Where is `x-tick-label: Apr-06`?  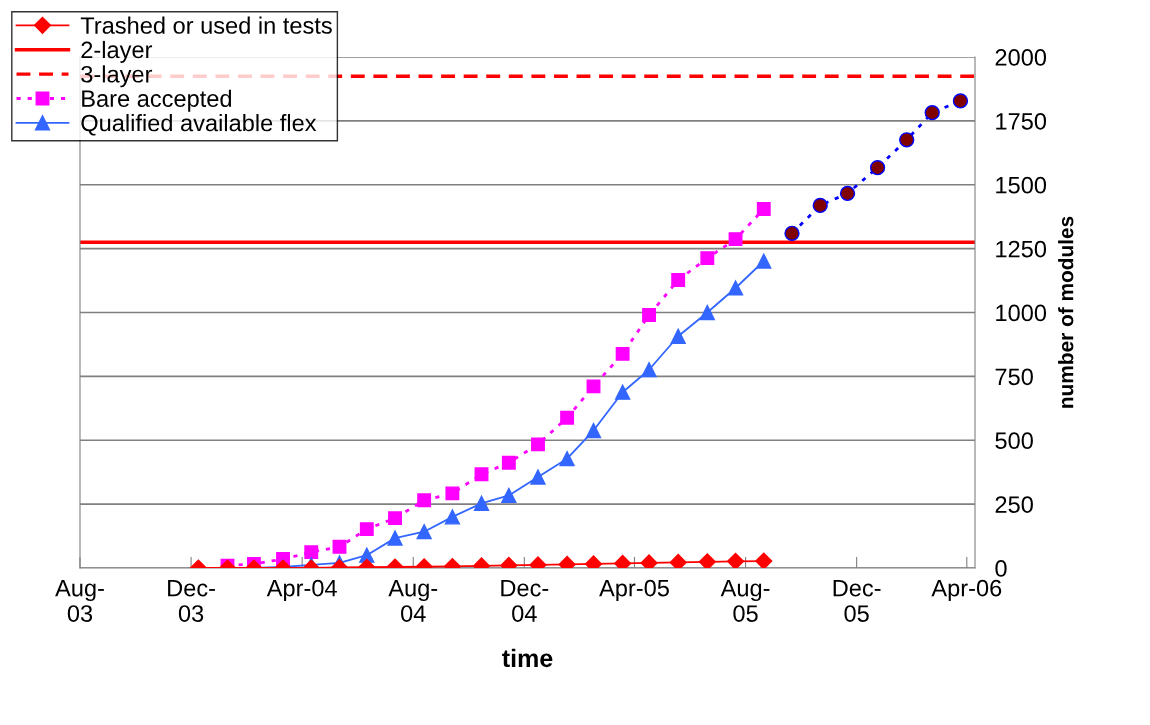
x-tick-label: Apr-06 is located at coordinates (966, 590).